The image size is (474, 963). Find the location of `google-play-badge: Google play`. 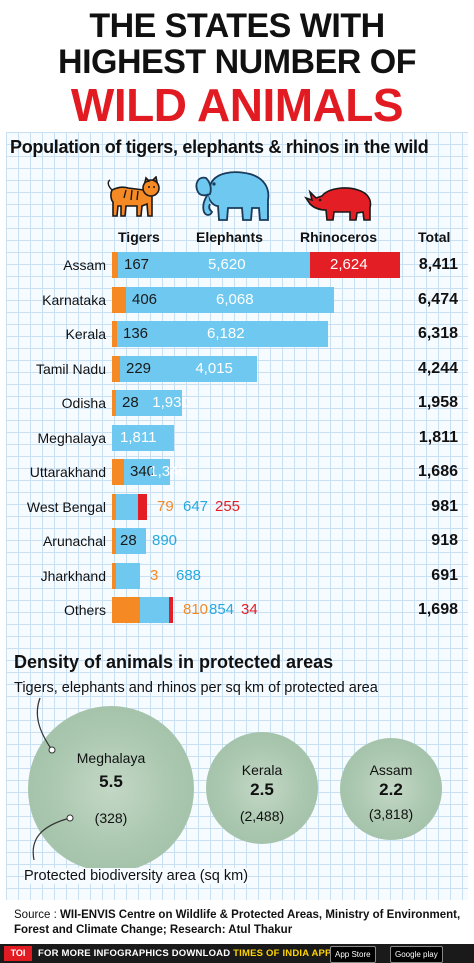

google-play-badge: Google play is located at coordinates (416, 954).